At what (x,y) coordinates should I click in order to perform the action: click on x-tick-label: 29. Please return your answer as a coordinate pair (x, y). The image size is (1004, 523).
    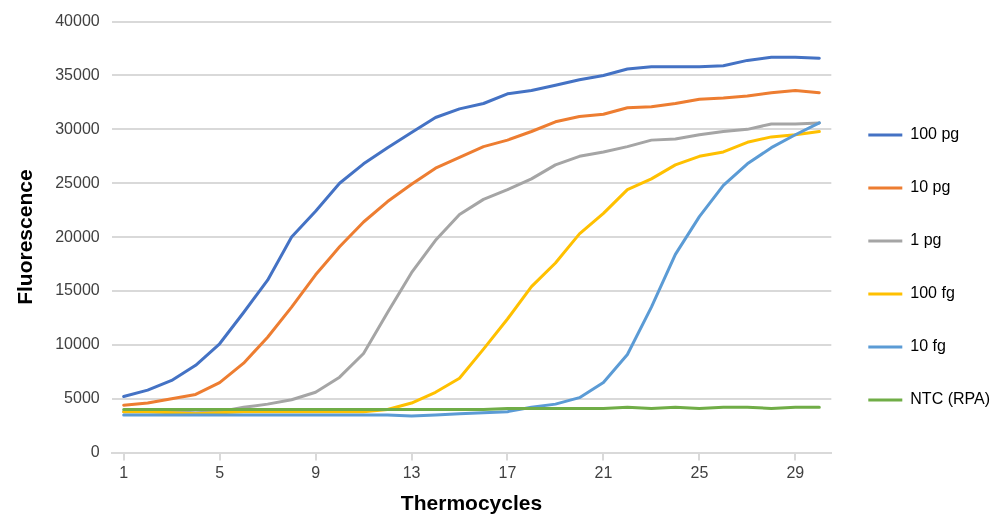
    Looking at the image, I should click on (795, 472).